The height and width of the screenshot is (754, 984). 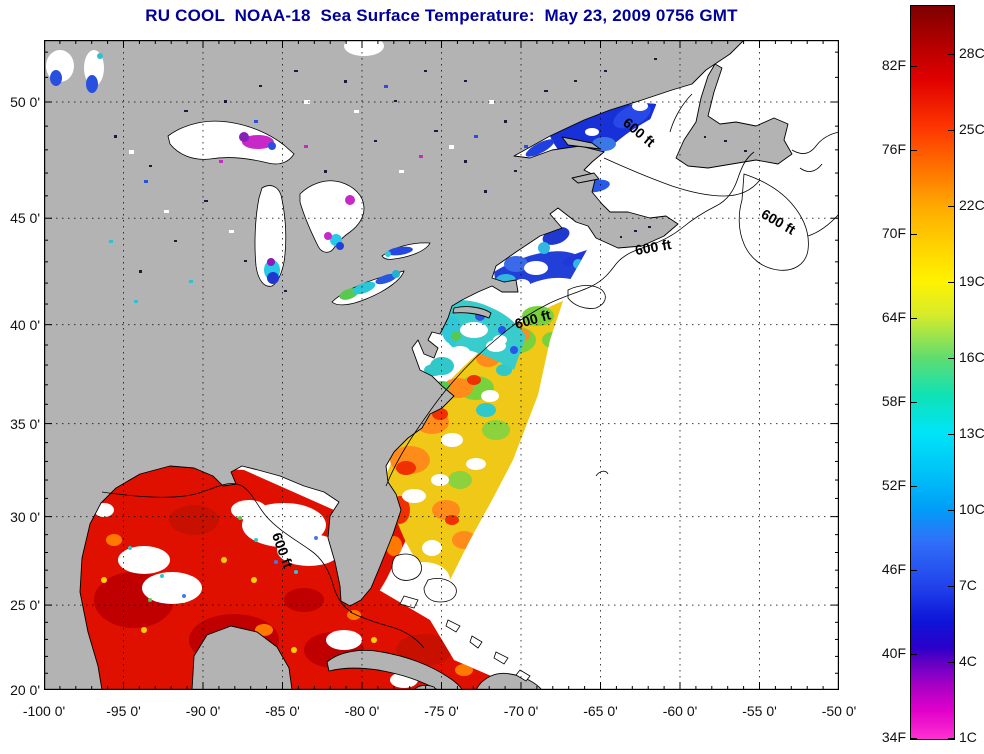 What do you see at coordinates (971, 356) in the screenshot?
I see `colorbar-label-16c: 16C` at bounding box center [971, 356].